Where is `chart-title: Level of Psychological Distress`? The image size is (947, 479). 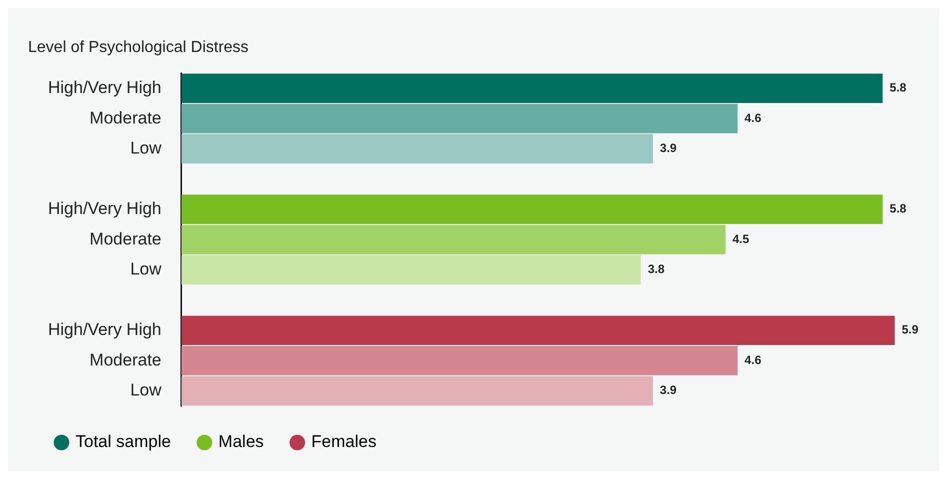
chart-title: Level of Psychological Distress is located at coordinates (138, 47).